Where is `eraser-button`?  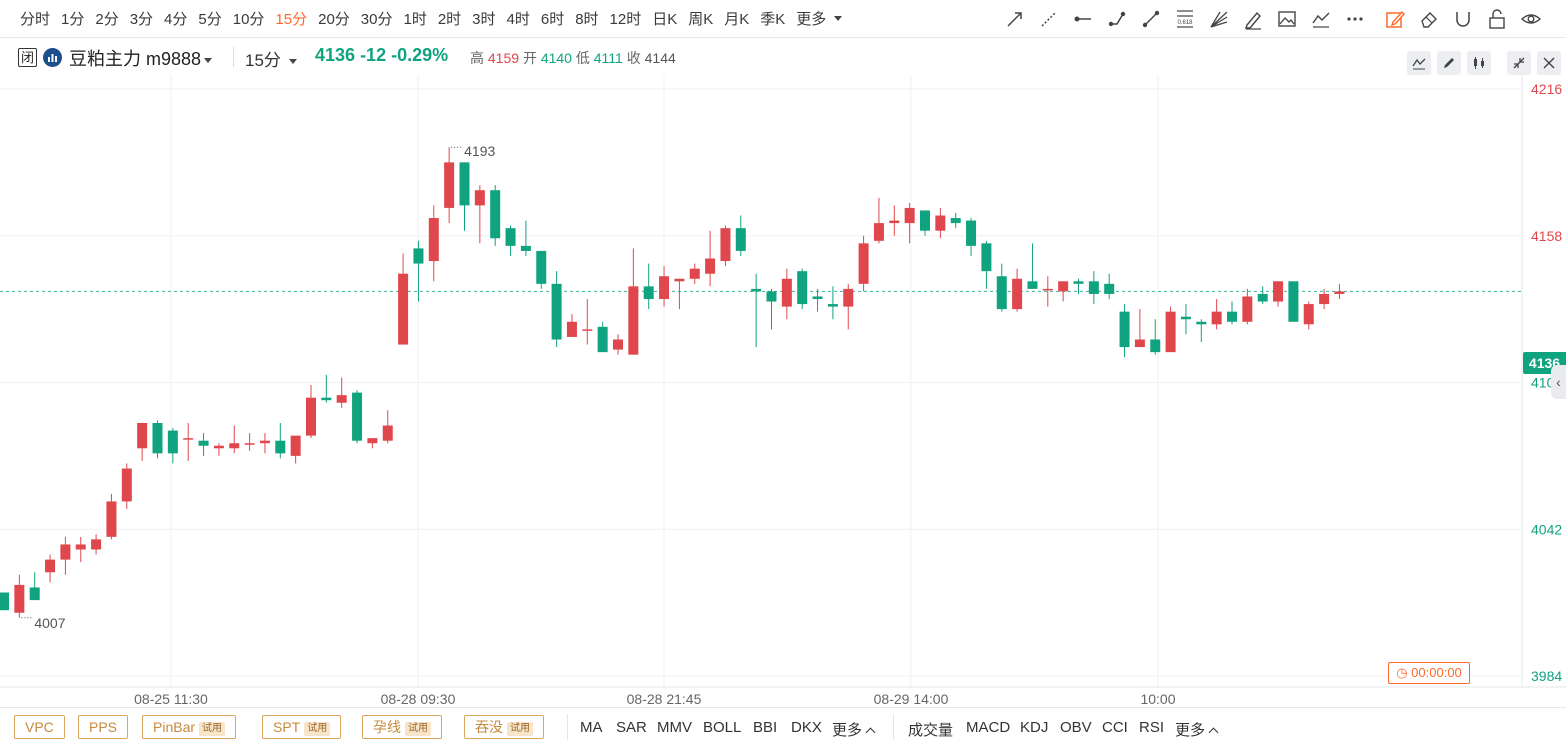 eraser-button is located at coordinates (1429, 19).